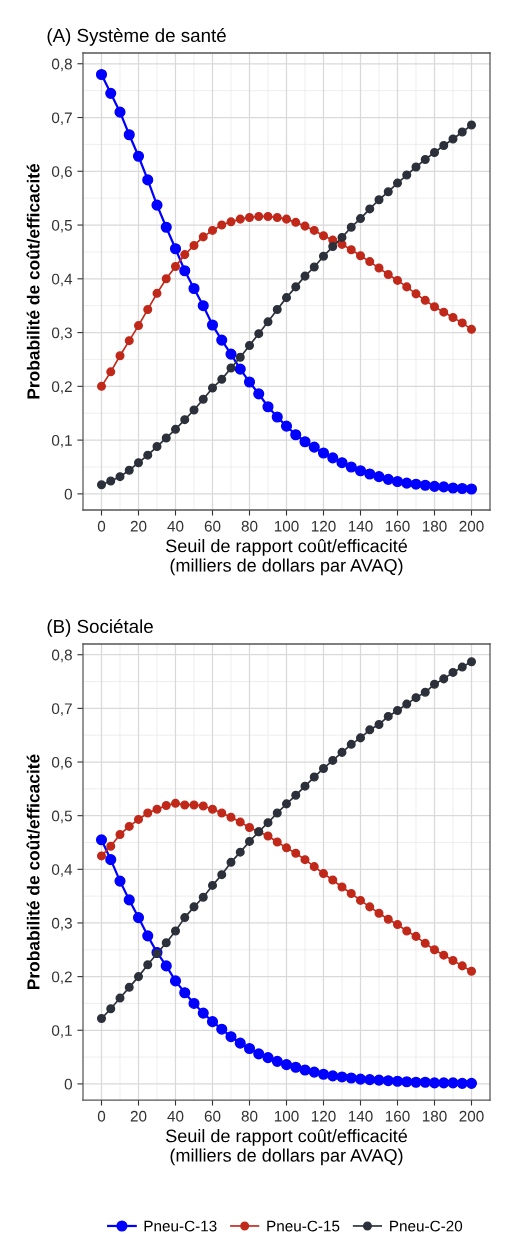  Describe the element at coordinates (62, 870) in the screenshot. I see `y-tick-label: 0,4` at that location.